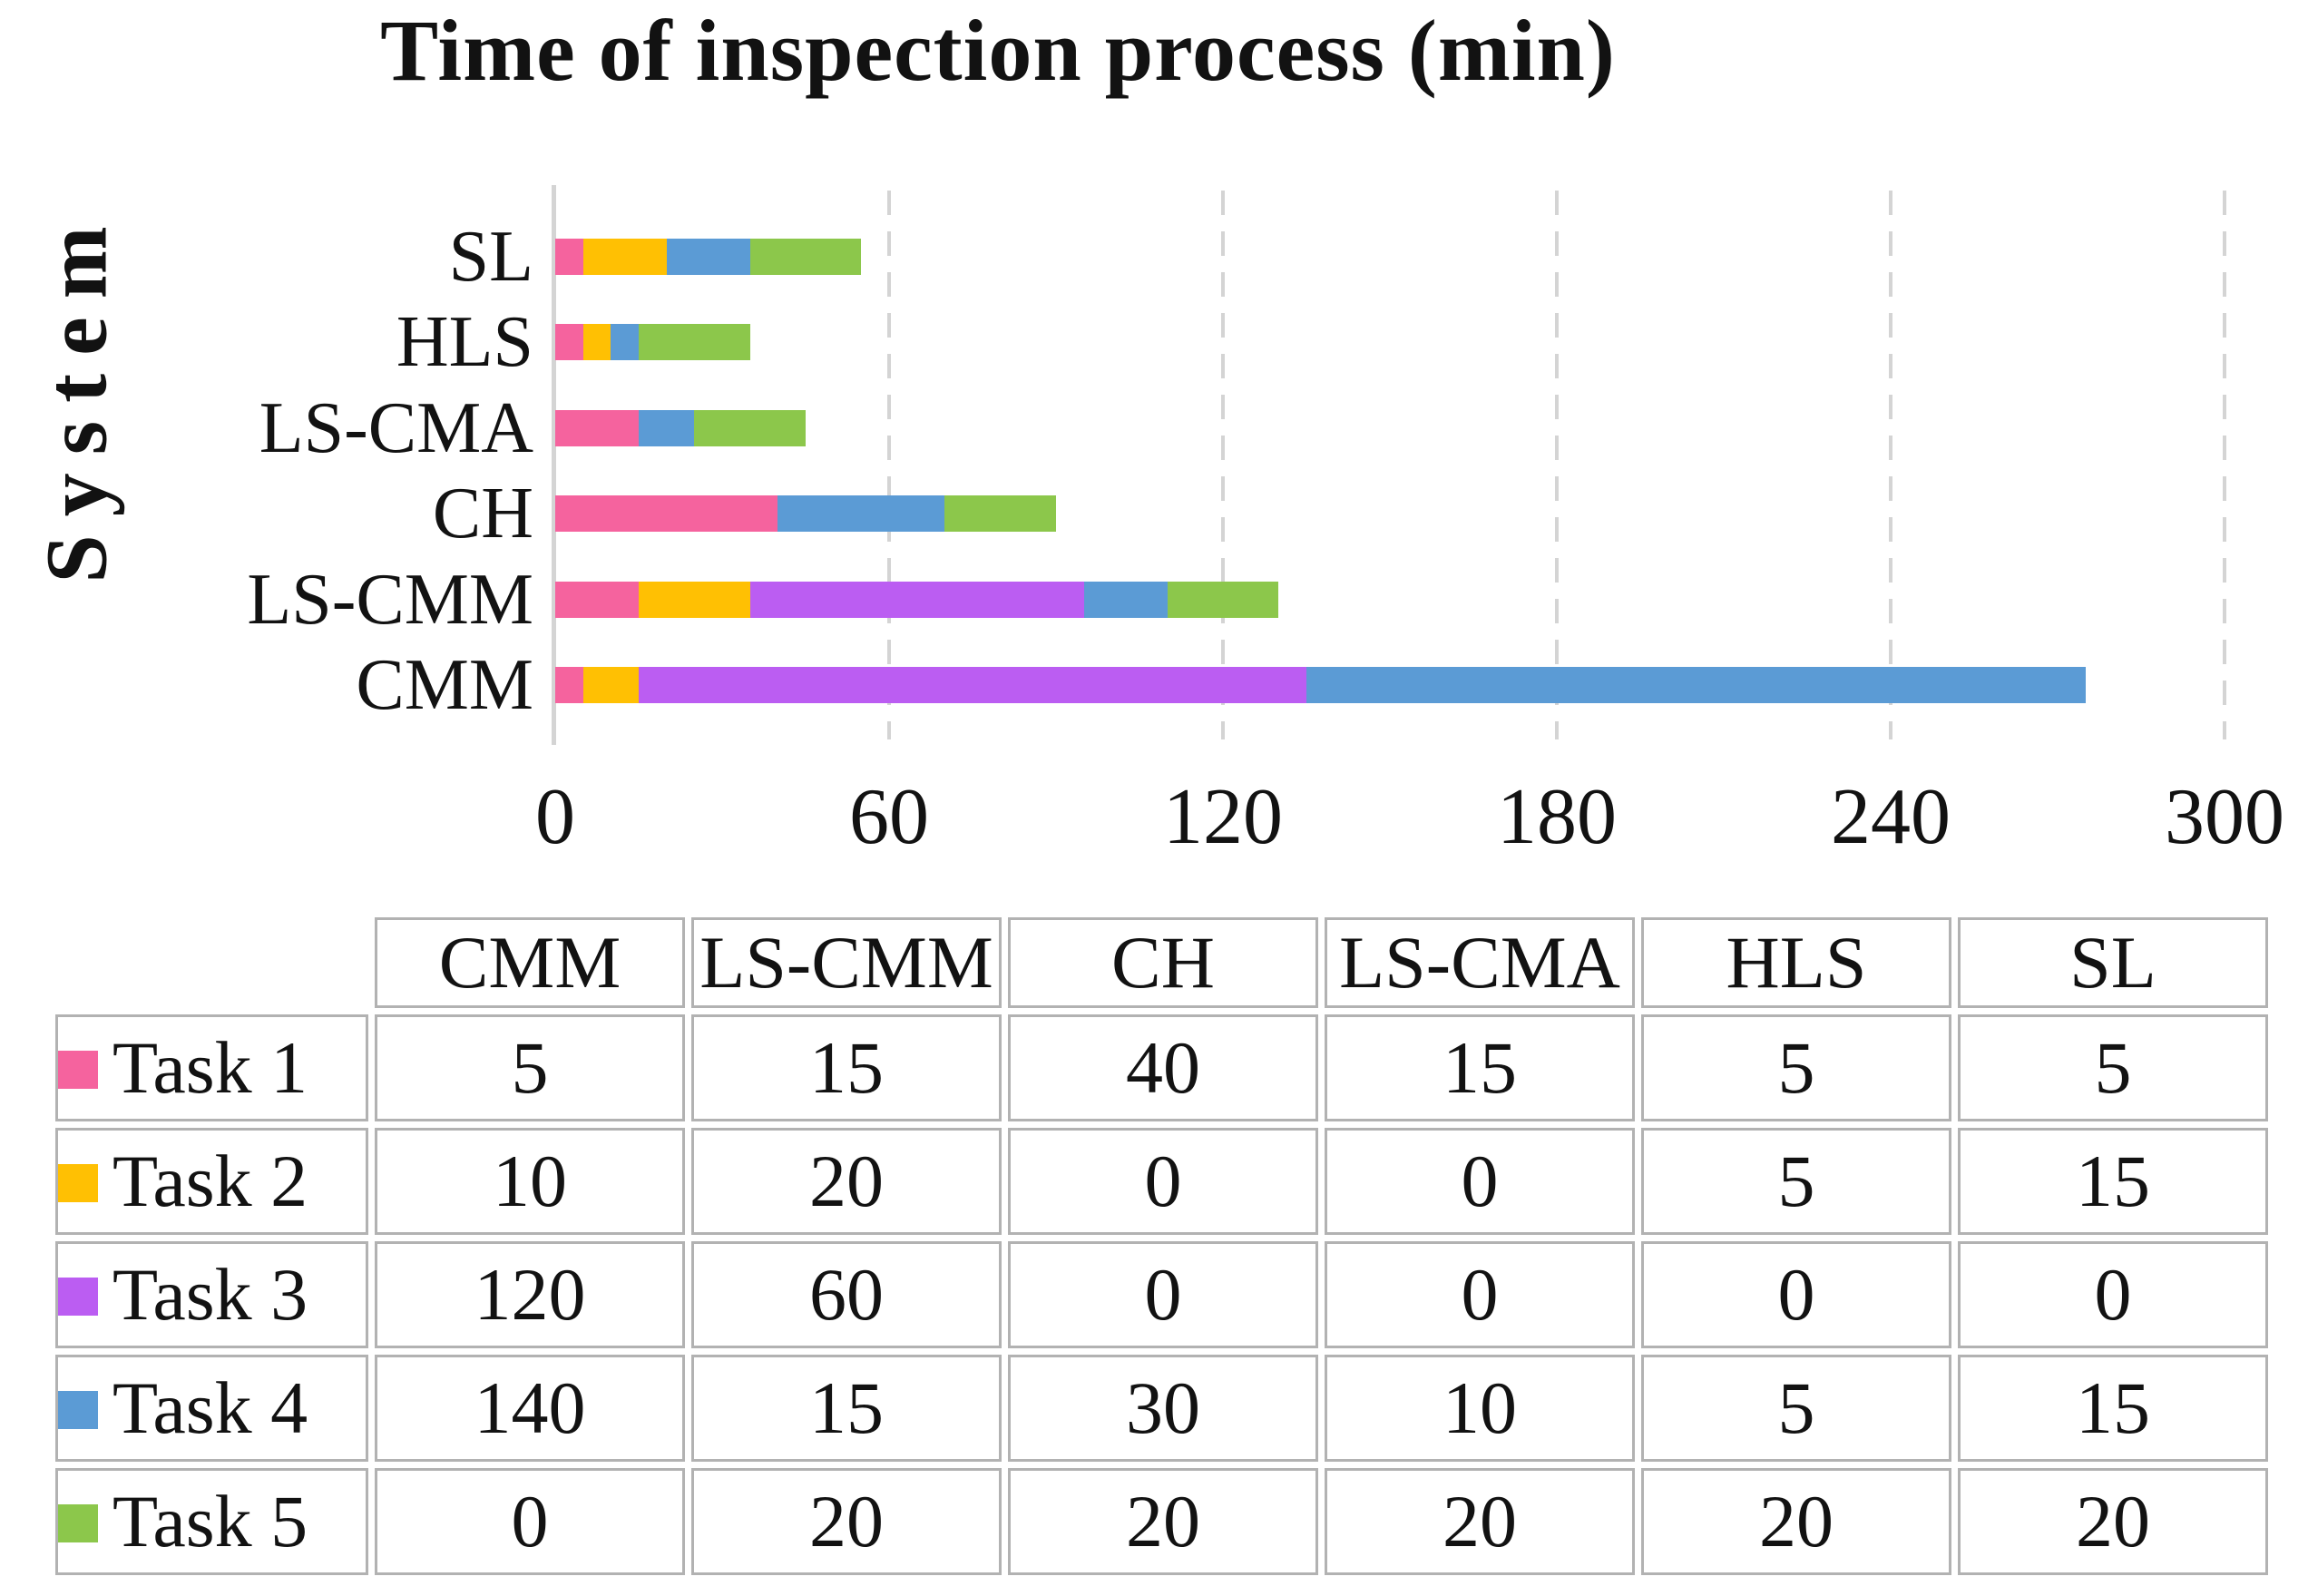 The width and height of the screenshot is (2308, 1596). Describe the element at coordinates (889, 817) in the screenshot. I see `x-tick-label-60: 60` at that location.